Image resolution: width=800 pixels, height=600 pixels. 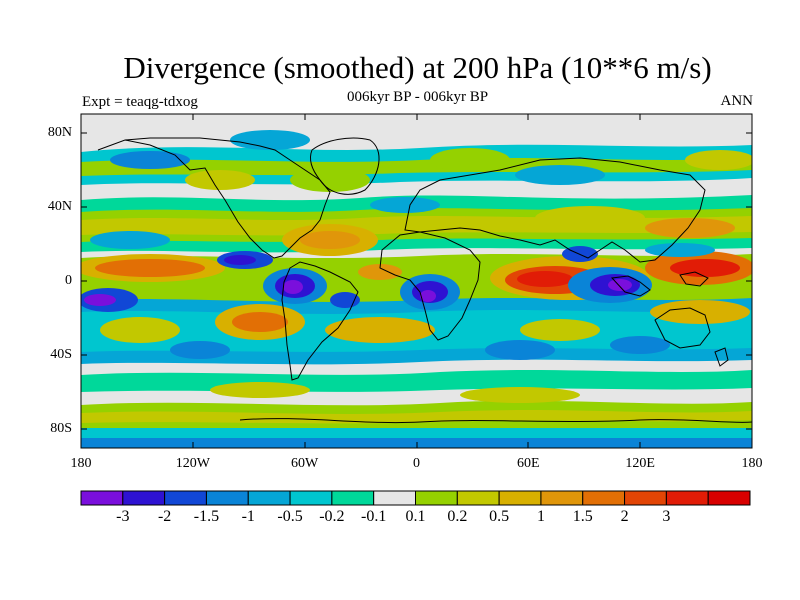 I want to click on experiment-label: Expt = teaqg-tdxog, so click(x=140, y=102).